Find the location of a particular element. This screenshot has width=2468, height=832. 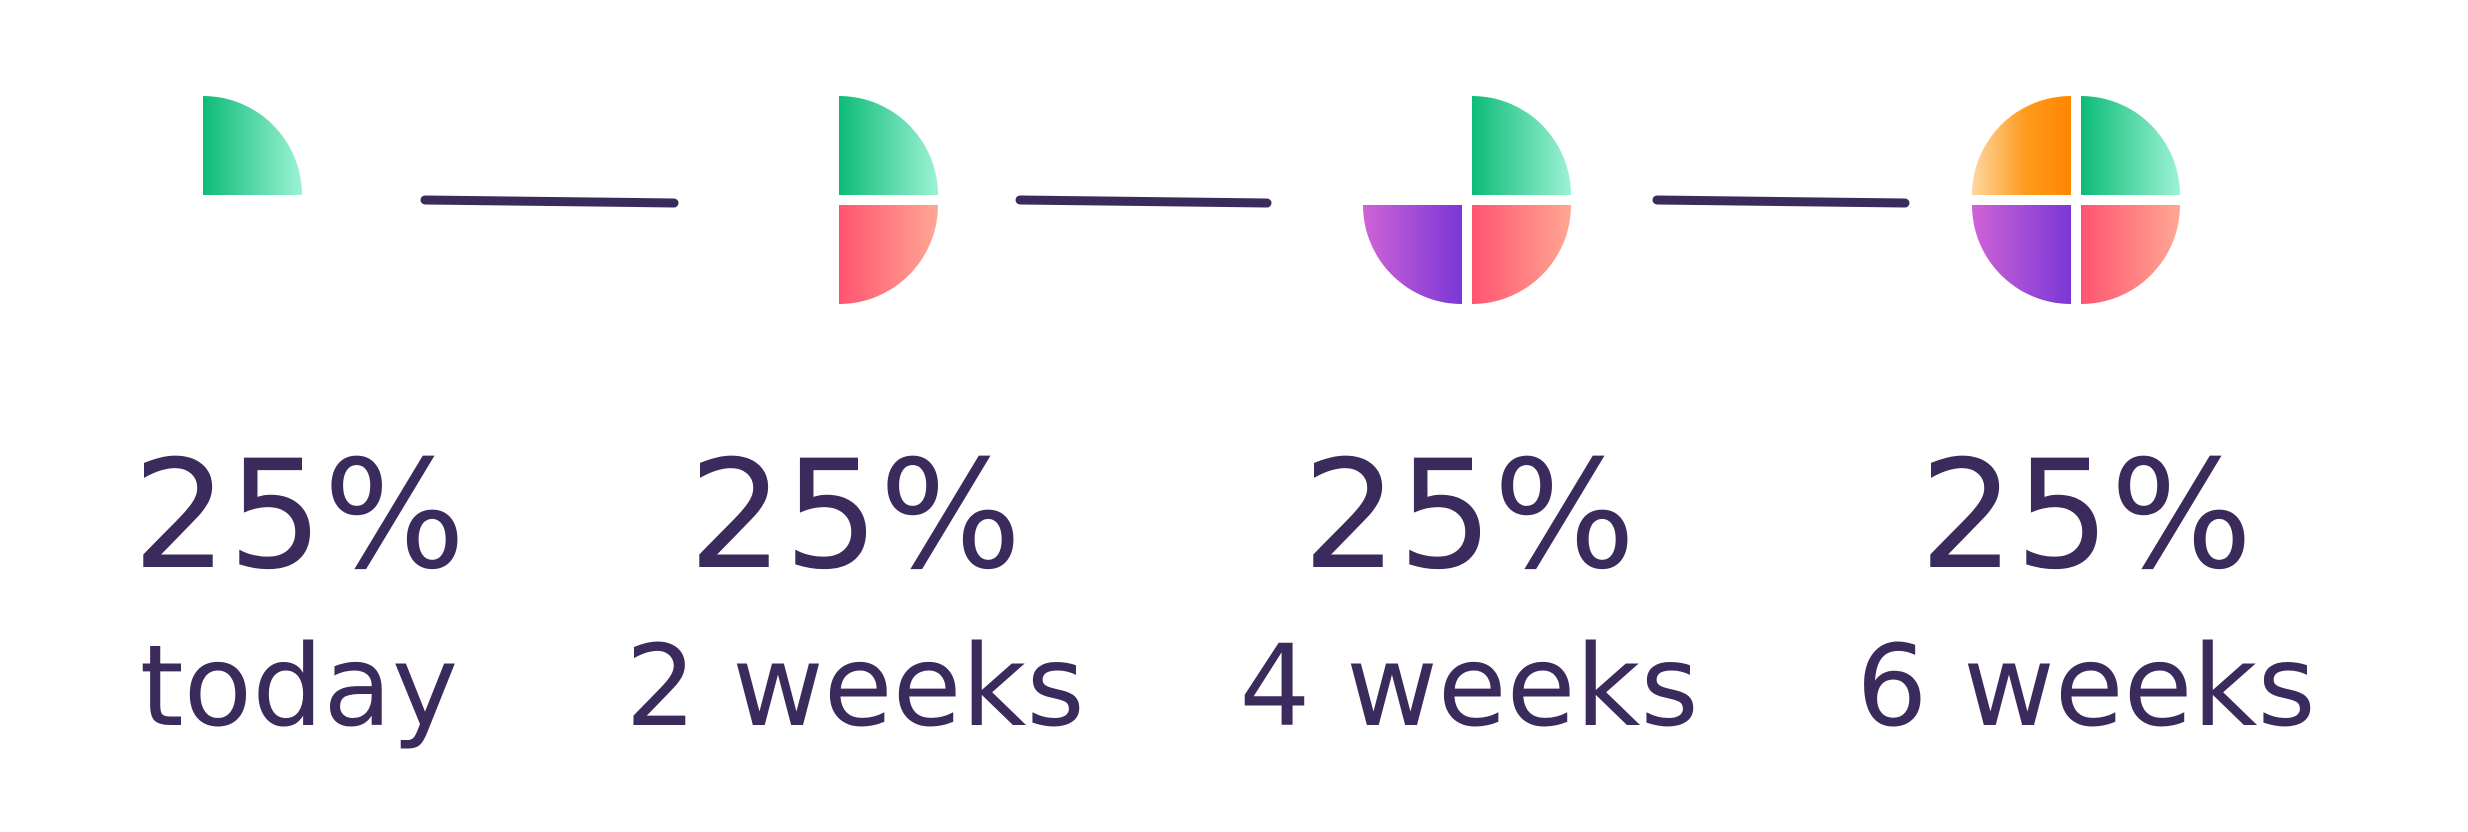

installment-label: 2 weeks is located at coordinates (854, 687).